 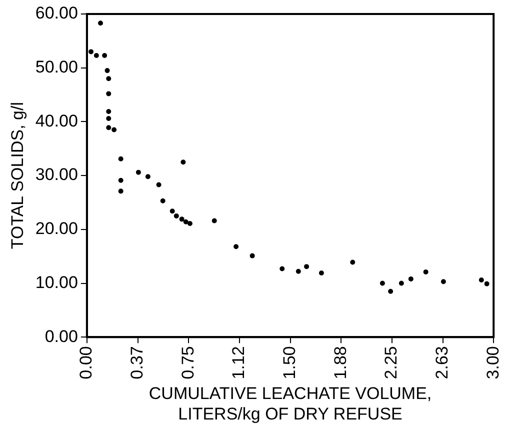 What do you see at coordinates (61, 336) in the screenshot?
I see `y-tick-label: 0.00` at bounding box center [61, 336].